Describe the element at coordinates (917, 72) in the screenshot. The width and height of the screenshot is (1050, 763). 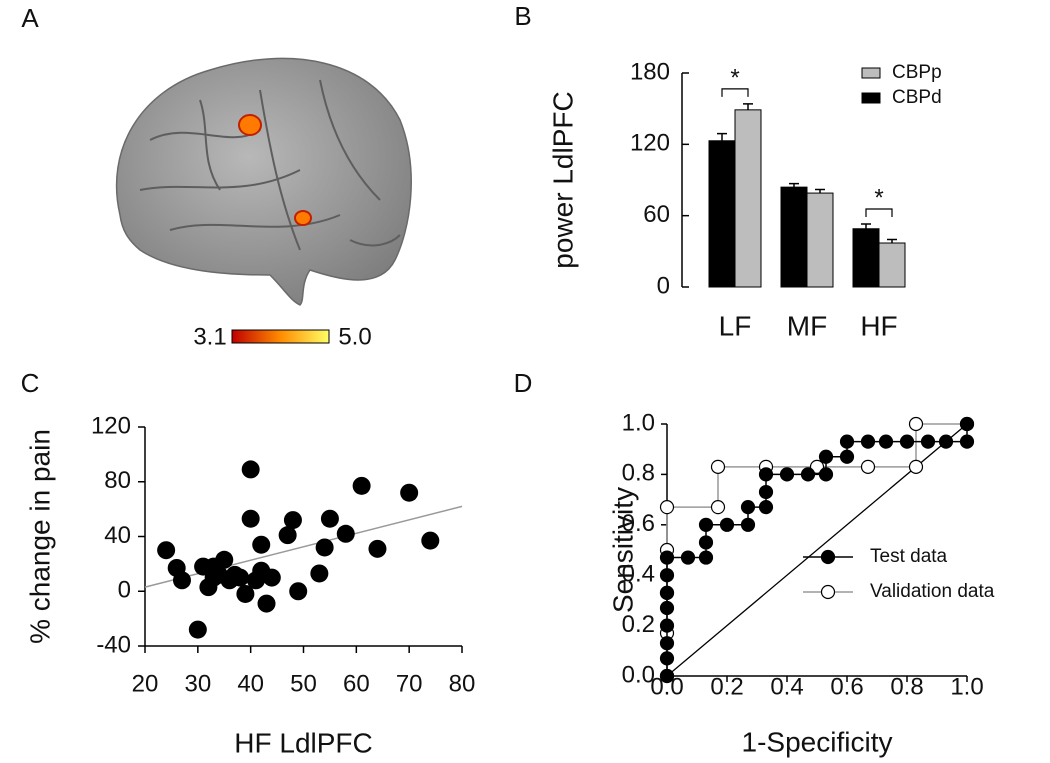
I see `legend-label: CBPp` at that location.